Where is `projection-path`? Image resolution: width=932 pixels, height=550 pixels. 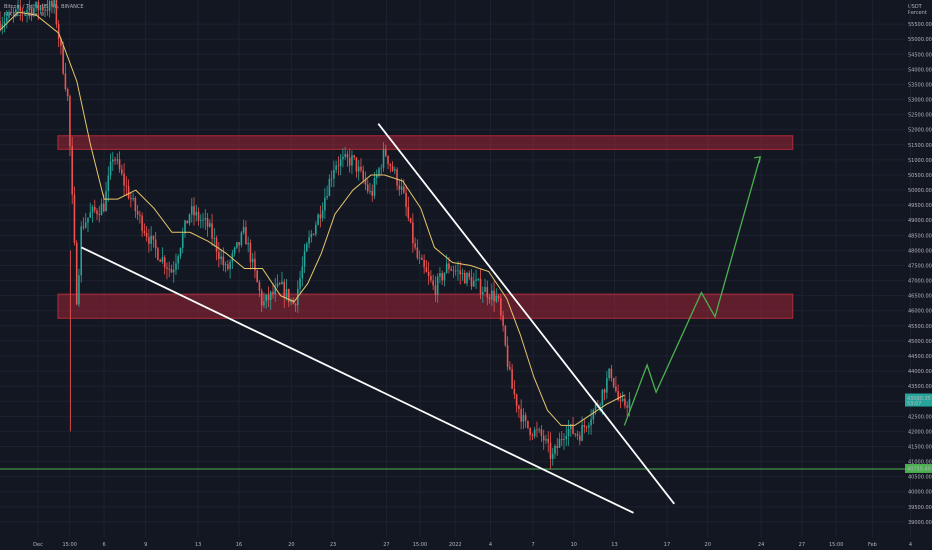 projection-path is located at coordinates (692, 291).